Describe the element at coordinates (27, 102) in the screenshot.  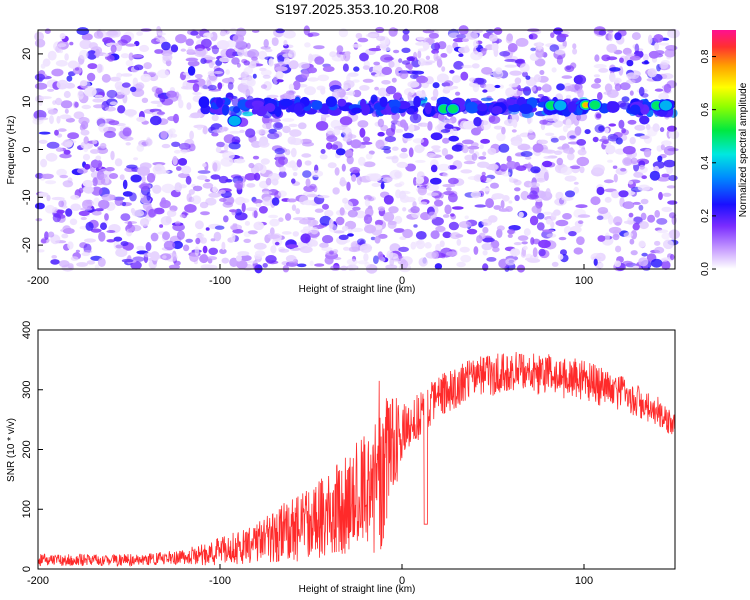
I see `spectrogram-y-tick-label: 10` at that location.